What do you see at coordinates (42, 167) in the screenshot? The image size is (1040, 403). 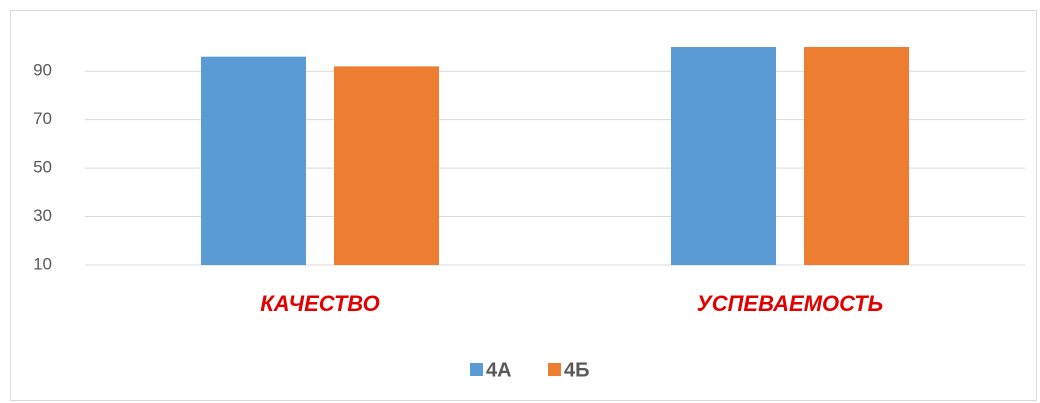 I see `y-tick-label: 50` at bounding box center [42, 167].